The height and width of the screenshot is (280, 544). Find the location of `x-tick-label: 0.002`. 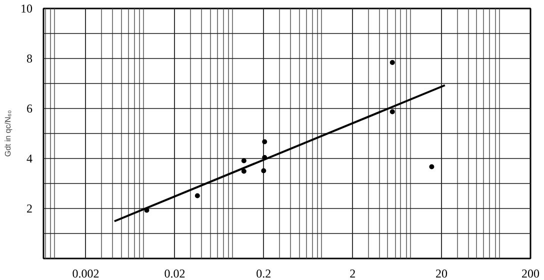

x-tick-label: 0.002 is located at coordinates (86, 273).